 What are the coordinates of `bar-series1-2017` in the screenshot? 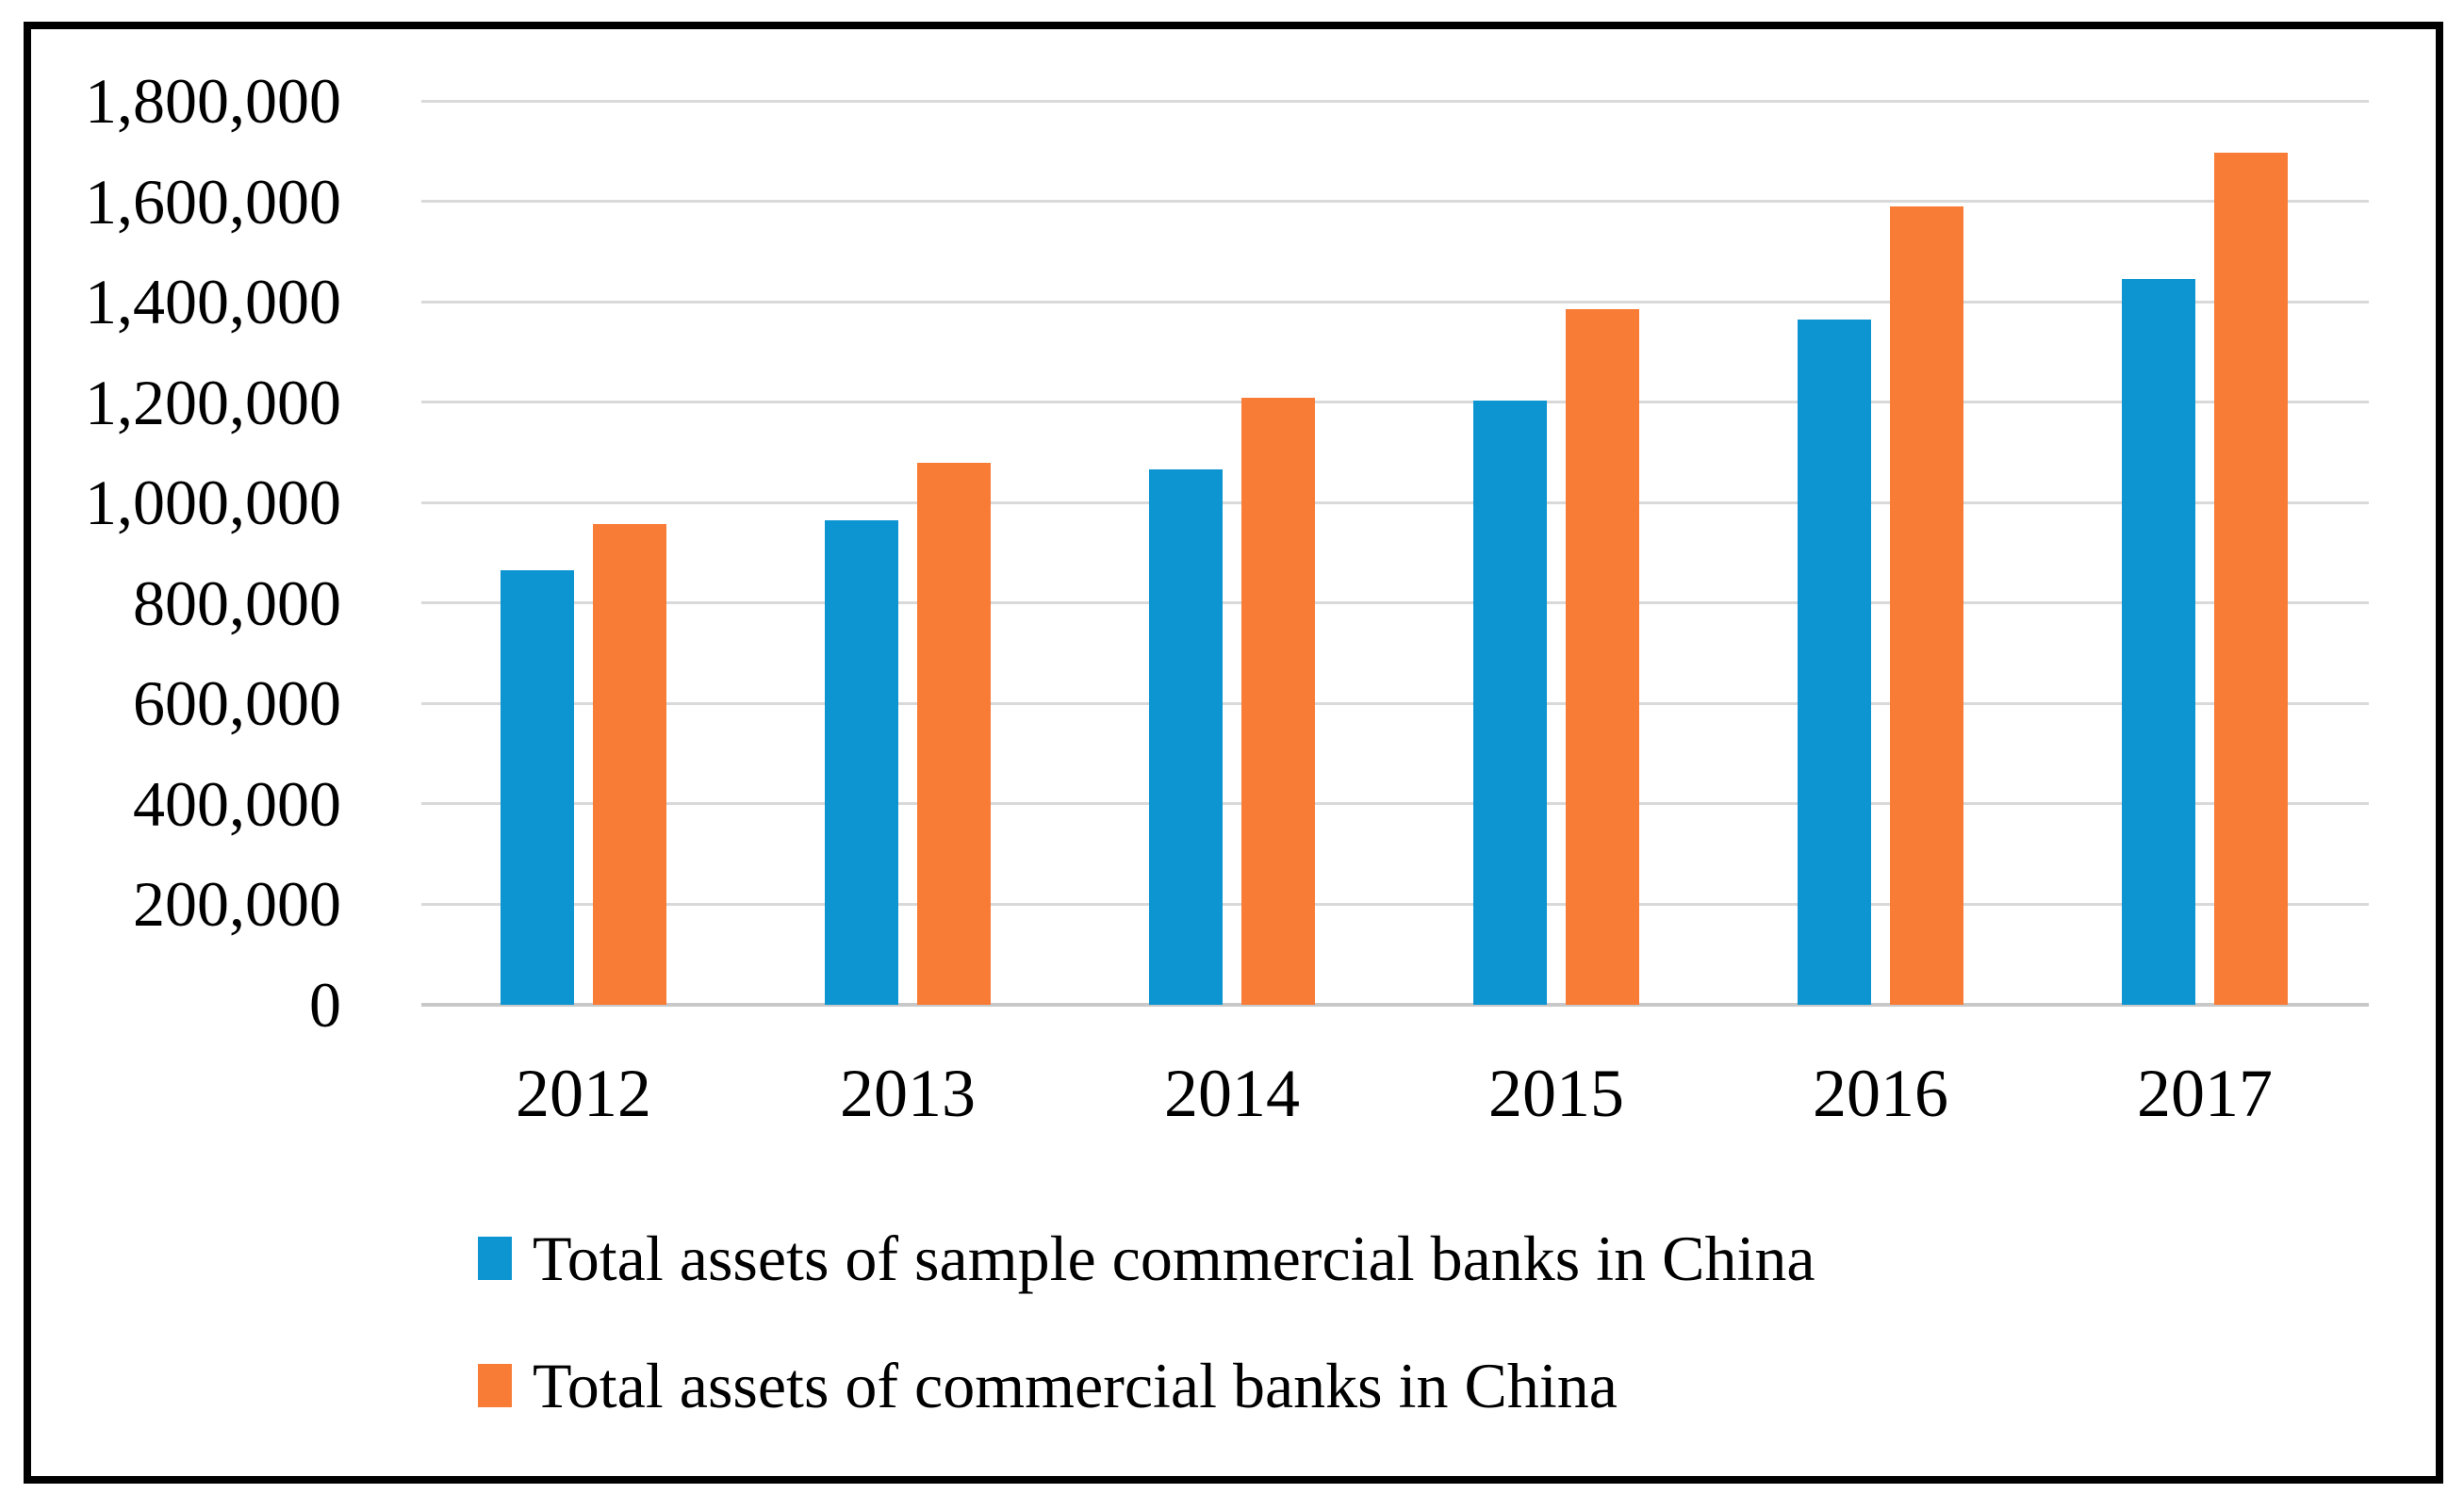 It's located at (2251, 579).